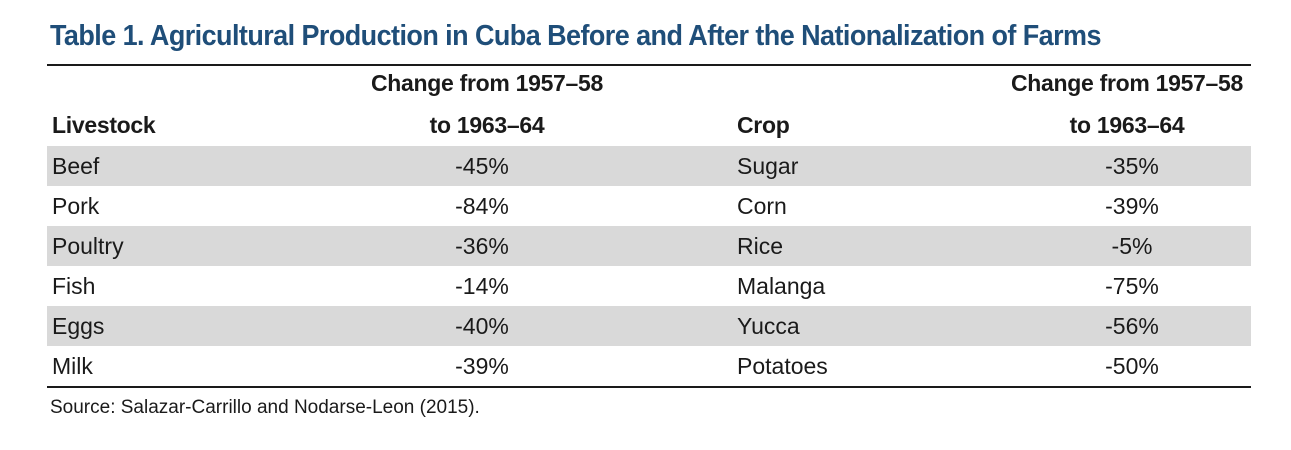 The height and width of the screenshot is (450, 1291). Describe the element at coordinates (1132, 206) in the screenshot. I see `crop-change-cell: -39%` at that location.